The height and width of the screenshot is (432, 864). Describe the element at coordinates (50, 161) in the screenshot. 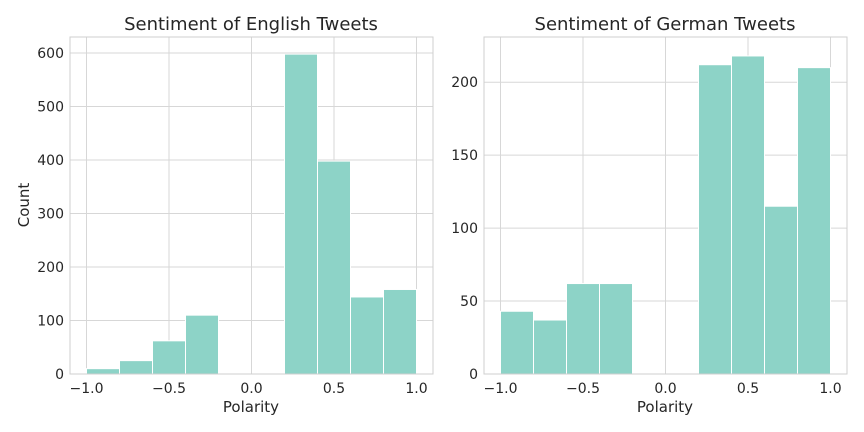

I see `english-y-tick-label: 400` at that location.